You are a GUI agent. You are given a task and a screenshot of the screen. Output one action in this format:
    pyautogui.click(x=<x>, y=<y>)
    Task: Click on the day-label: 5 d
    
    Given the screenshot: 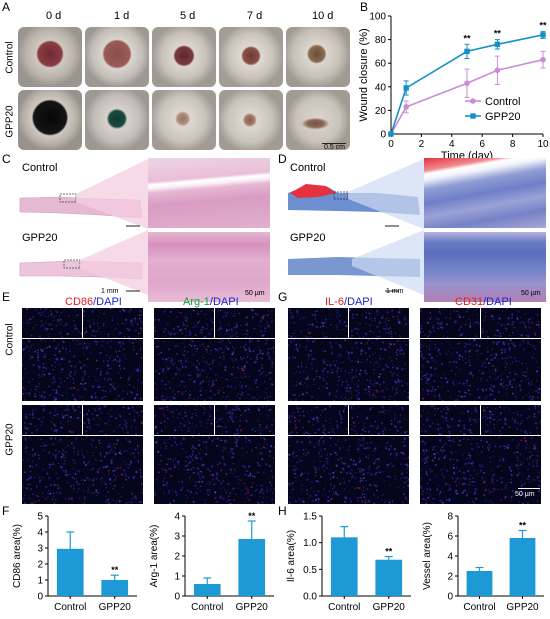 What is the action you would take?
    pyautogui.click(x=188, y=16)
    